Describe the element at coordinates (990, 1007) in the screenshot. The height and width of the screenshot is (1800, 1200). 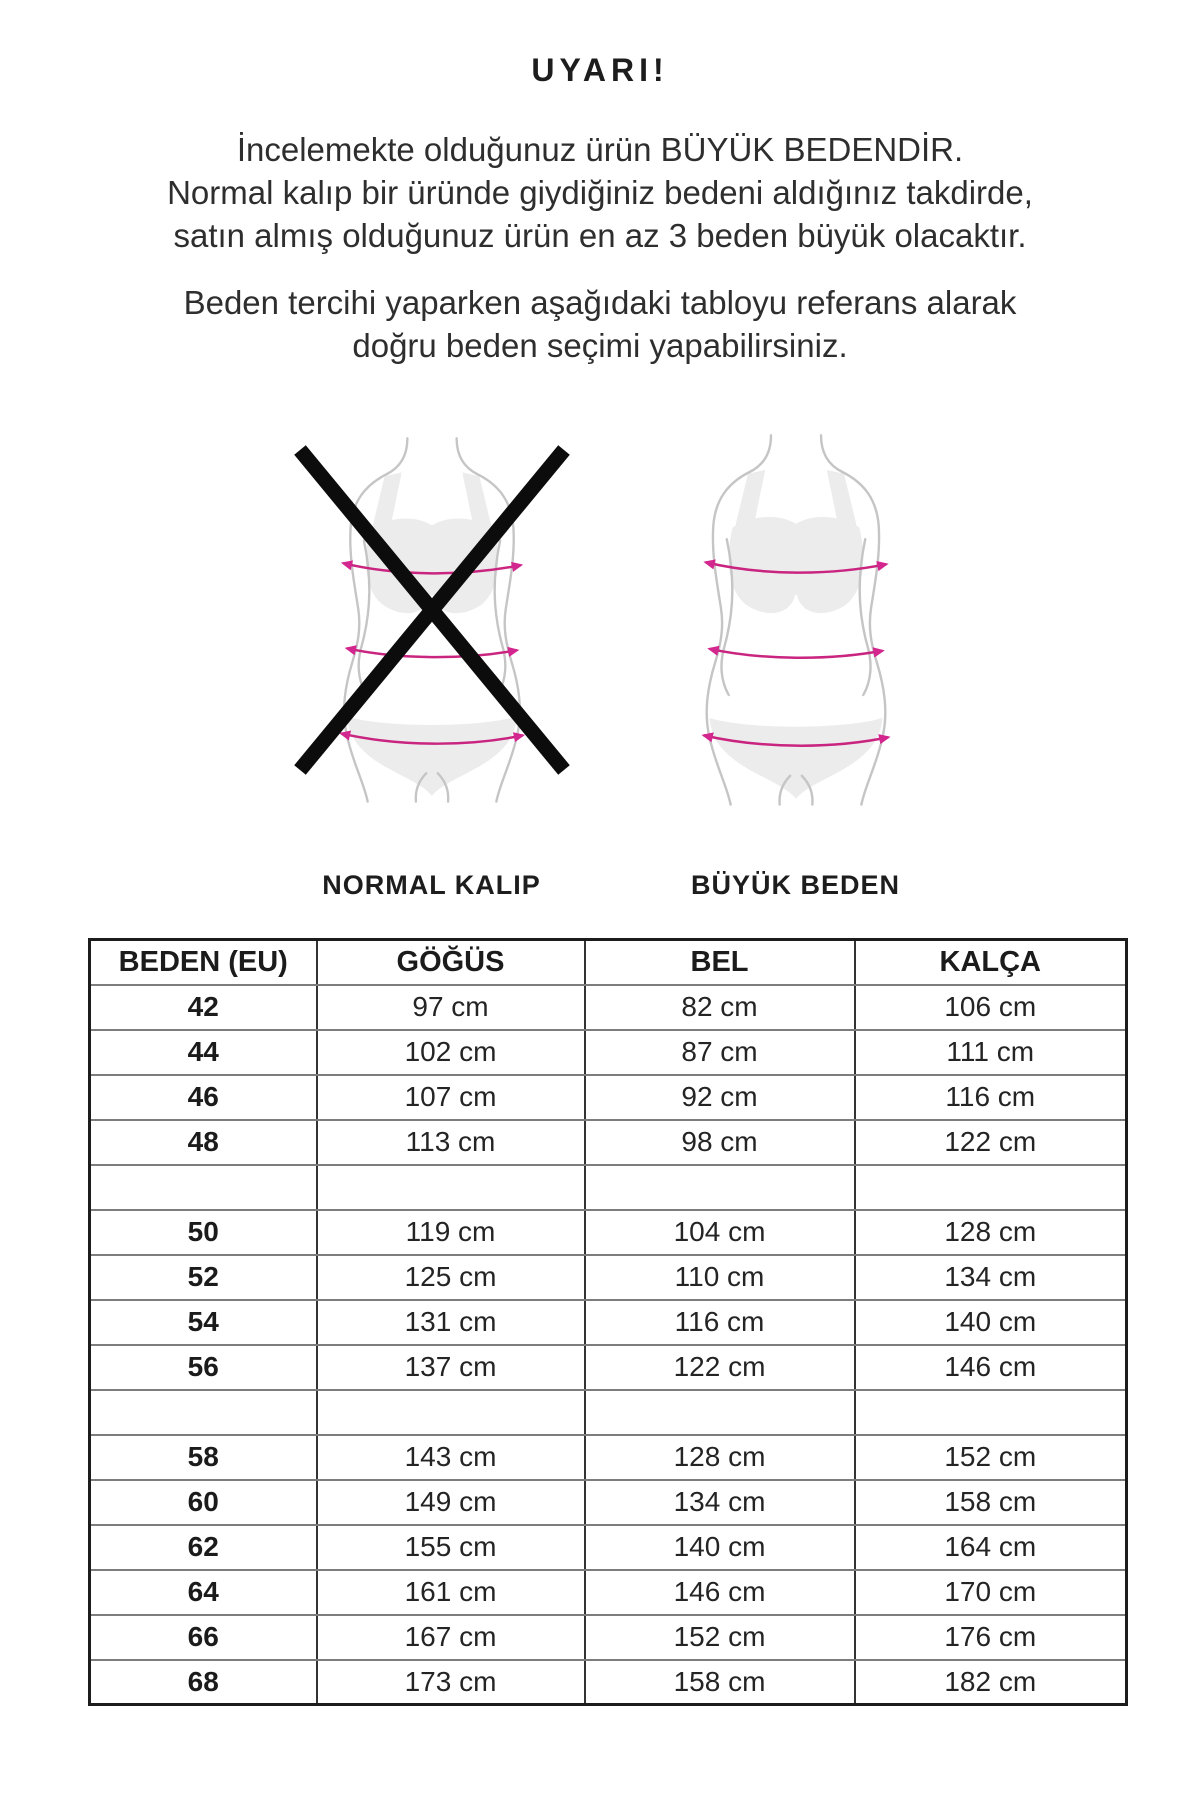
I see `measurement-cell: 106 cm` at that location.